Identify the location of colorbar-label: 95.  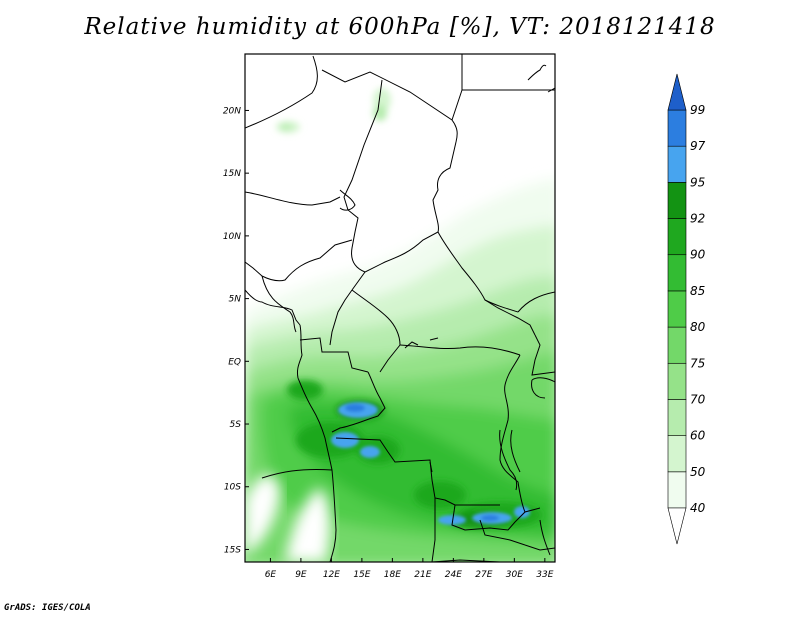
(697, 182).